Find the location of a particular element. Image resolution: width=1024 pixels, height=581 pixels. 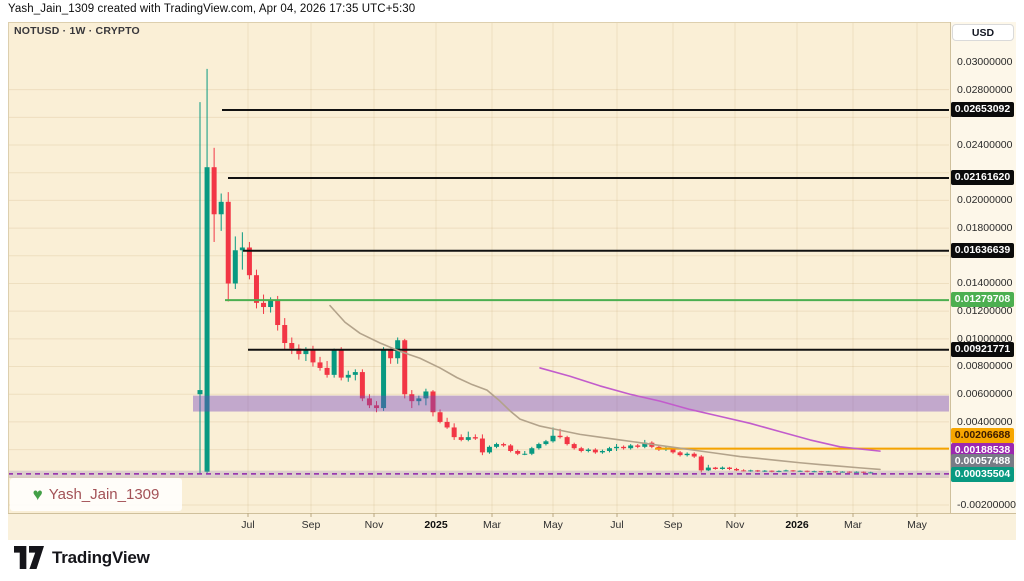

dashed-level-line is located at coordinates (479, 474).